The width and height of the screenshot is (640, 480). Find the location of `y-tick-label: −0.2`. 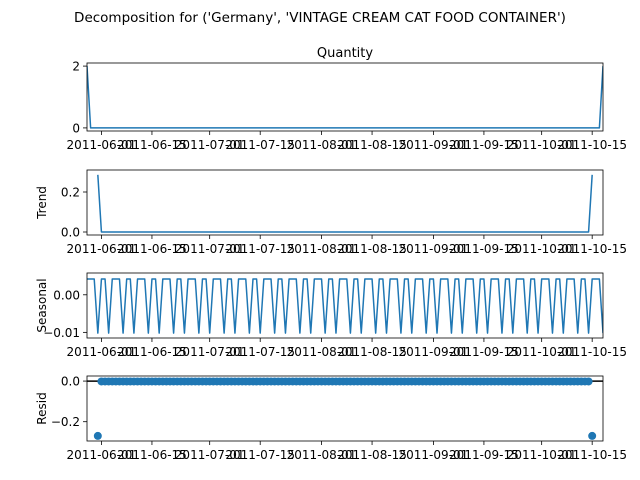

y-tick-label: −0.2 is located at coordinates (65, 422).